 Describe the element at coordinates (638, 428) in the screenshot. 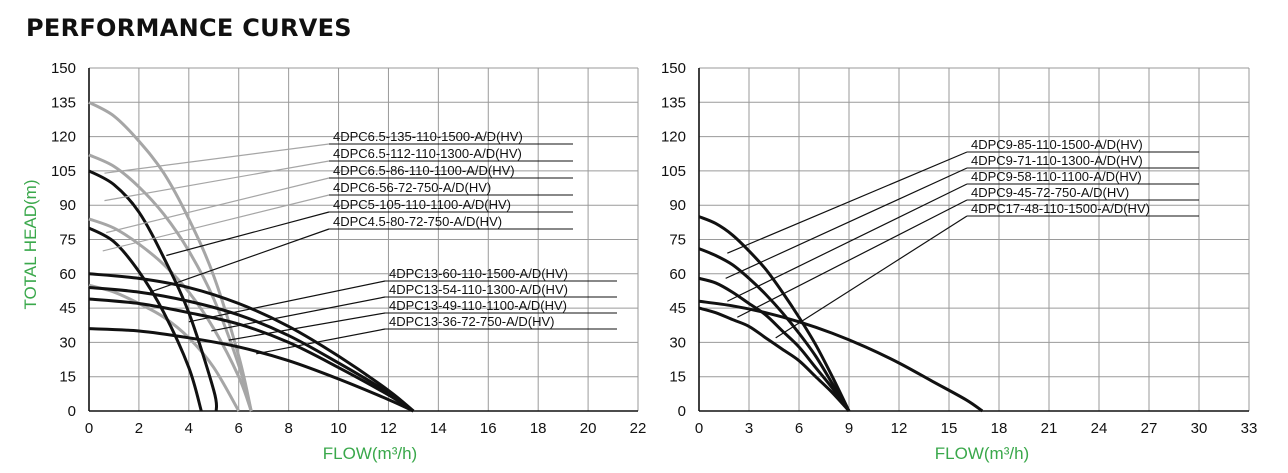

I see `x-tick-label: 22` at that location.